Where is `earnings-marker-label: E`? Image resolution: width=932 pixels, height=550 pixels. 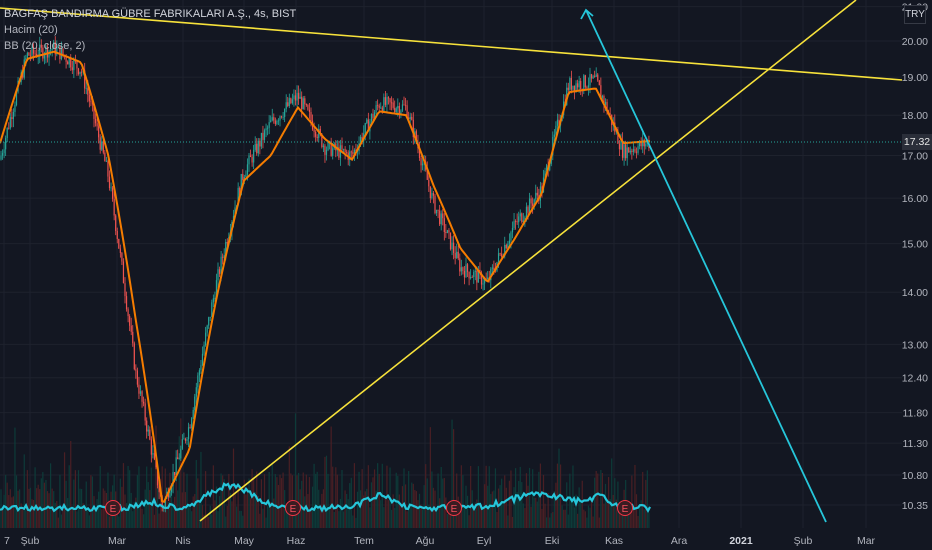
earnings-marker-label: E is located at coordinates (293, 509).